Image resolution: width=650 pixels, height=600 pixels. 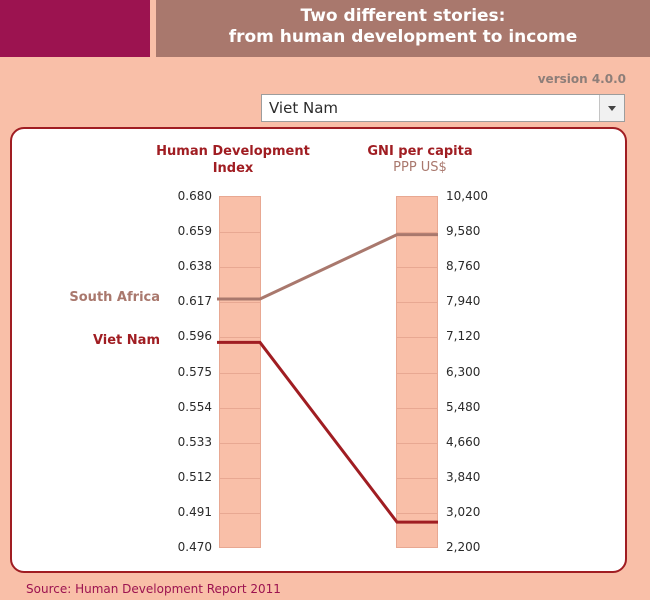 I want to click on gni-tick-label: 5,480, so click(x=463, y=406).